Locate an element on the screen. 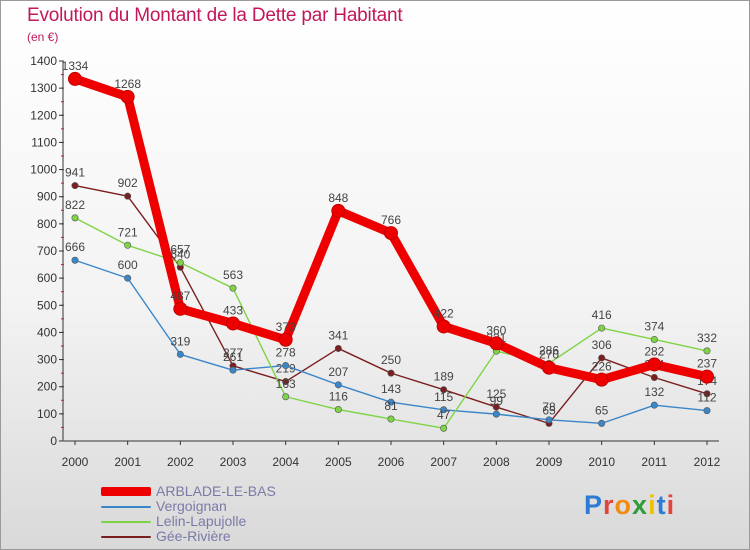  data-label: 47 is located at coordinates (444, 415).